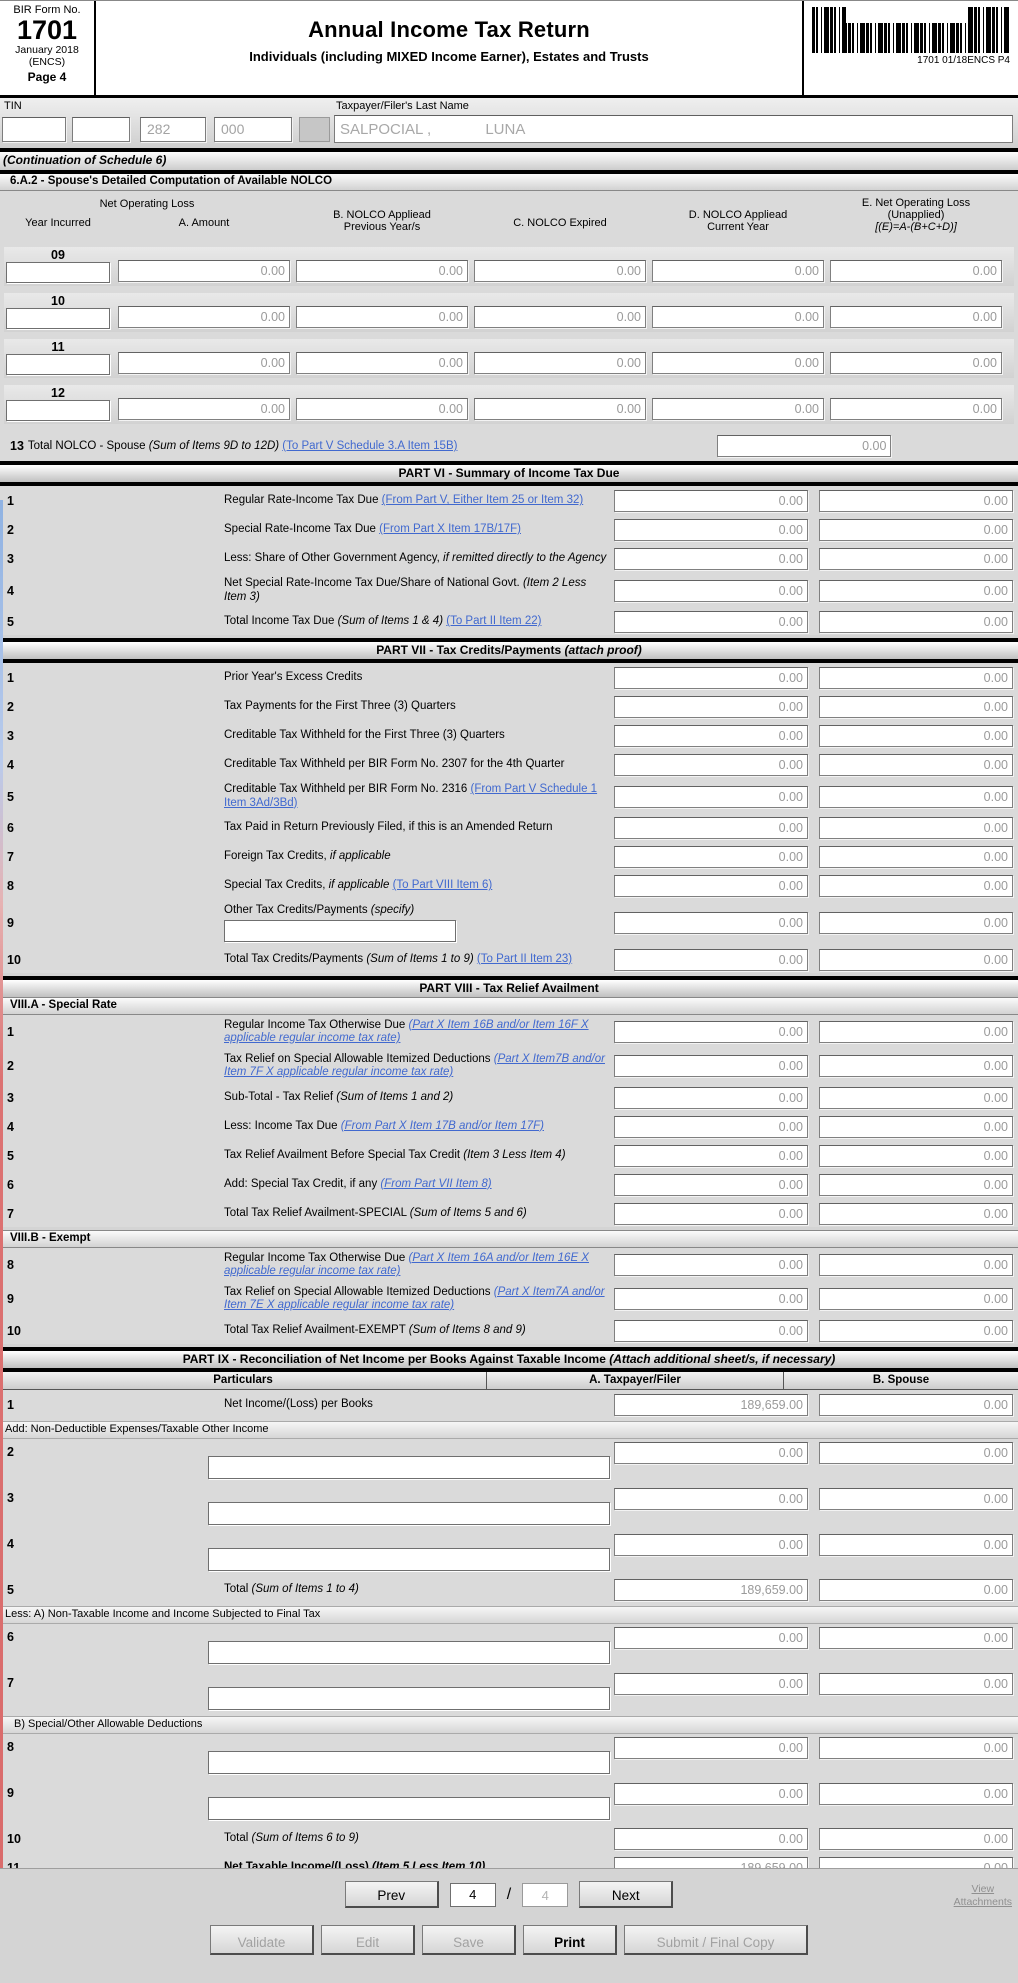  I want to click on cross-reference-link: (To Part V Schedule 3.A Item 15B), so click(370, 446).